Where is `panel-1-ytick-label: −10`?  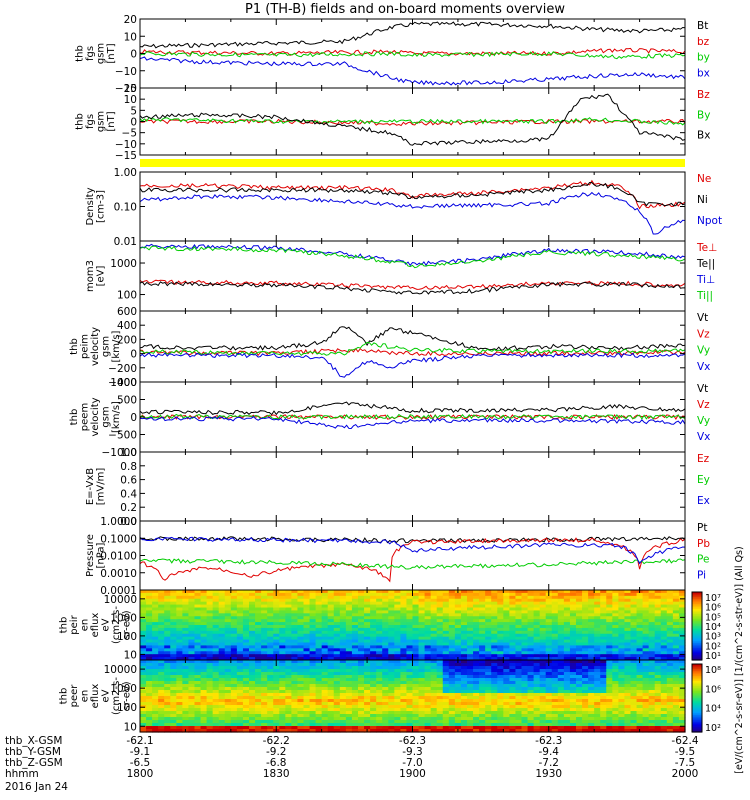
panel-1-ytick-label: −10 is located at coordinates (126, 145).